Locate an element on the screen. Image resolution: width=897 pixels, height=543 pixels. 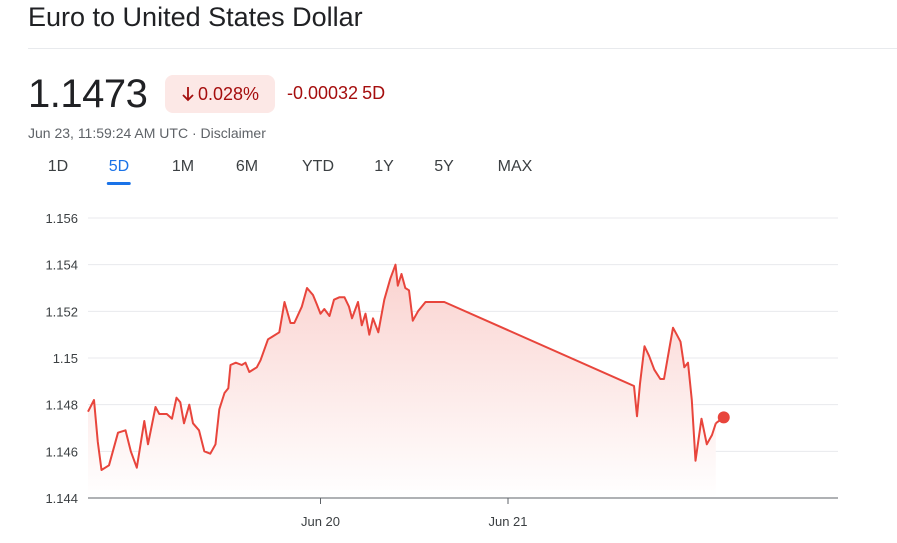
tab-5y: 5Y is located at coordinates (444, 166).